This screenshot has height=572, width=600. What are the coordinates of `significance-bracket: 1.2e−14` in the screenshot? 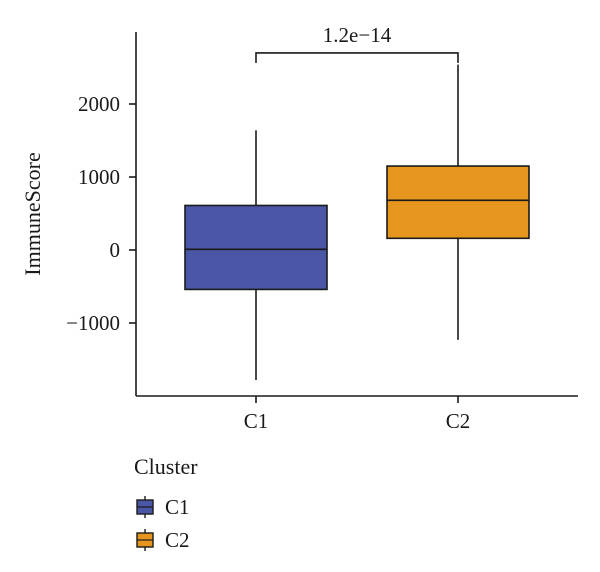 It's located at (357, 43).